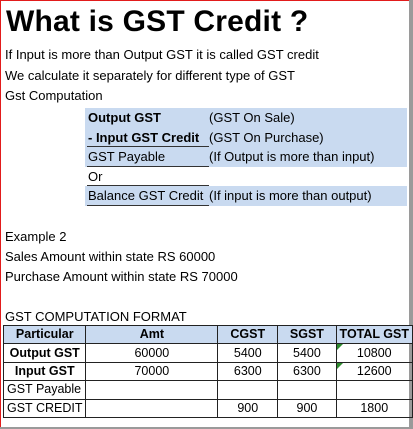 The height and width of the screenshot is (429, 413). Describe the element at coordinates (411, 214) in the screenshot. I see `right-shadow` at that location.